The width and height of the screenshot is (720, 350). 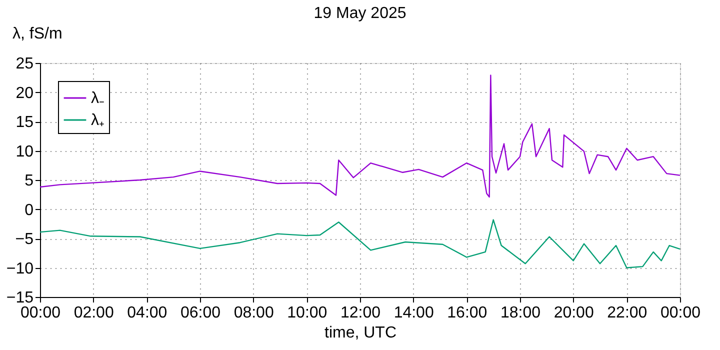 I want to click on y-tick-label: −10, so click(x=20, y=269).